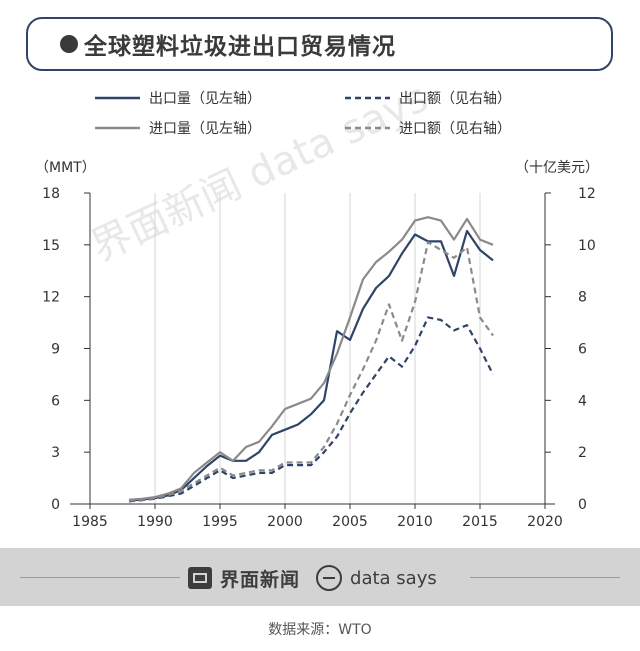 The image size is (640, 651). What do you see at coordinates (55, 401) in the screenshot?
I see `y-left-tick-label: 6` at bounding box center [55, 401].